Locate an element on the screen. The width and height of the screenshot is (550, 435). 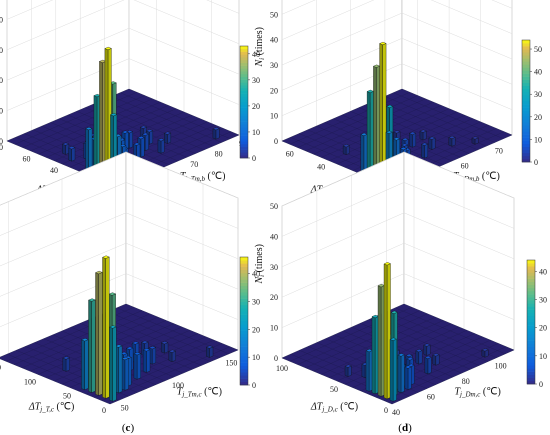
colorbar: 0 10 20 30 40 is located at coordinates (249, 104).